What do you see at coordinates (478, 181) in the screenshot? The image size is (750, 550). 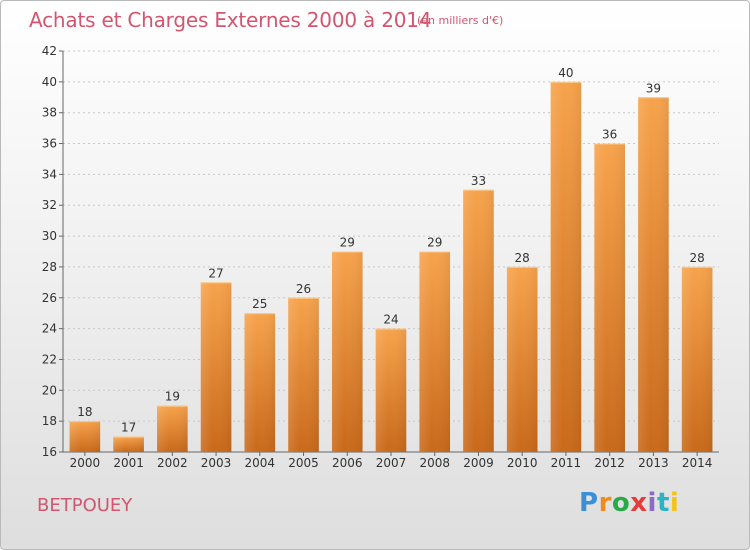 I see `bar-value-label: 33` at bounding box center [478, 181].